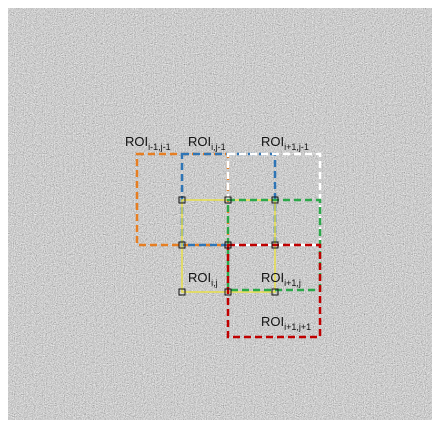 This screenshot has width=440, height=428. I want to click on roi-label: ROIi,j, so click(203, 279).